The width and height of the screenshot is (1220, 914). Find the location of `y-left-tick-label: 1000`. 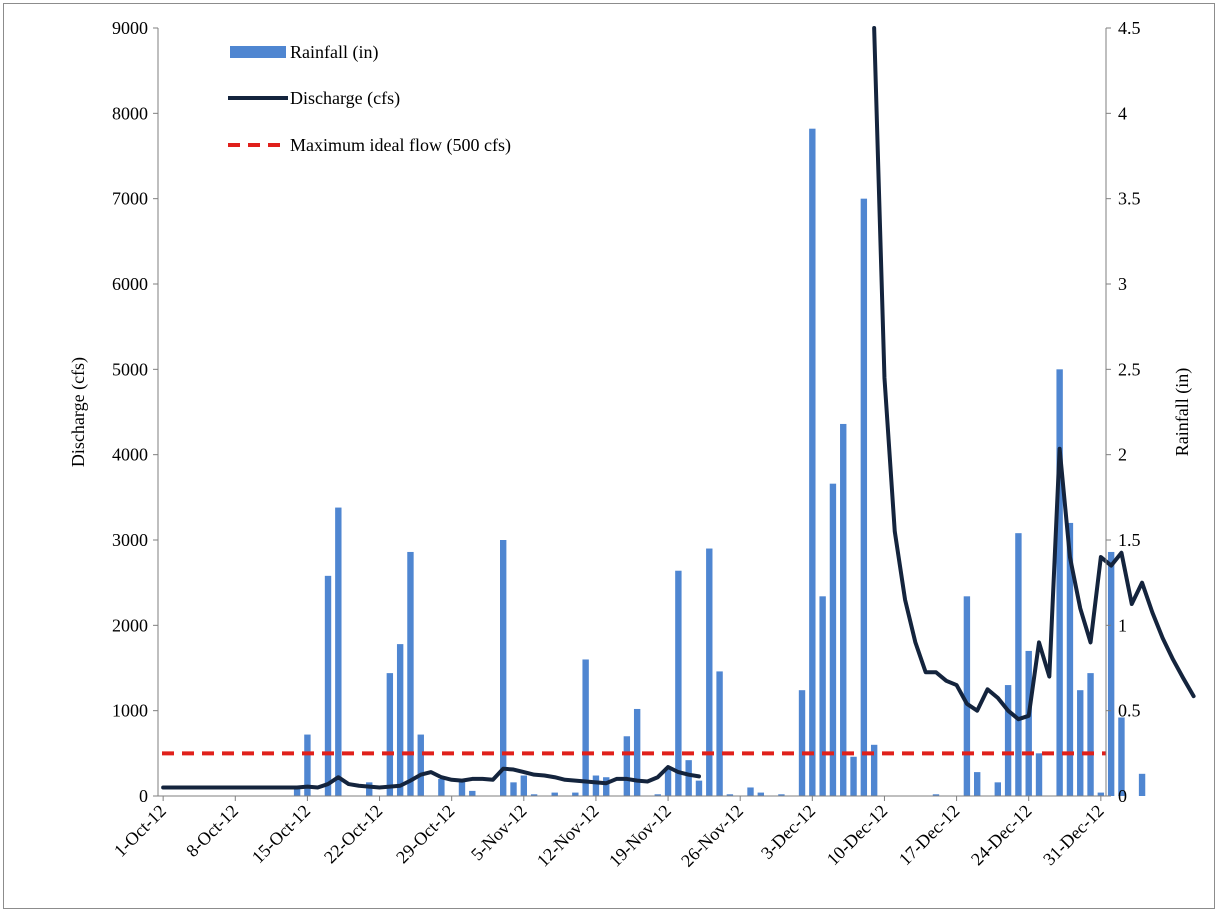

y-left-tick-label: 1000 is located at coordinates (130, 711).